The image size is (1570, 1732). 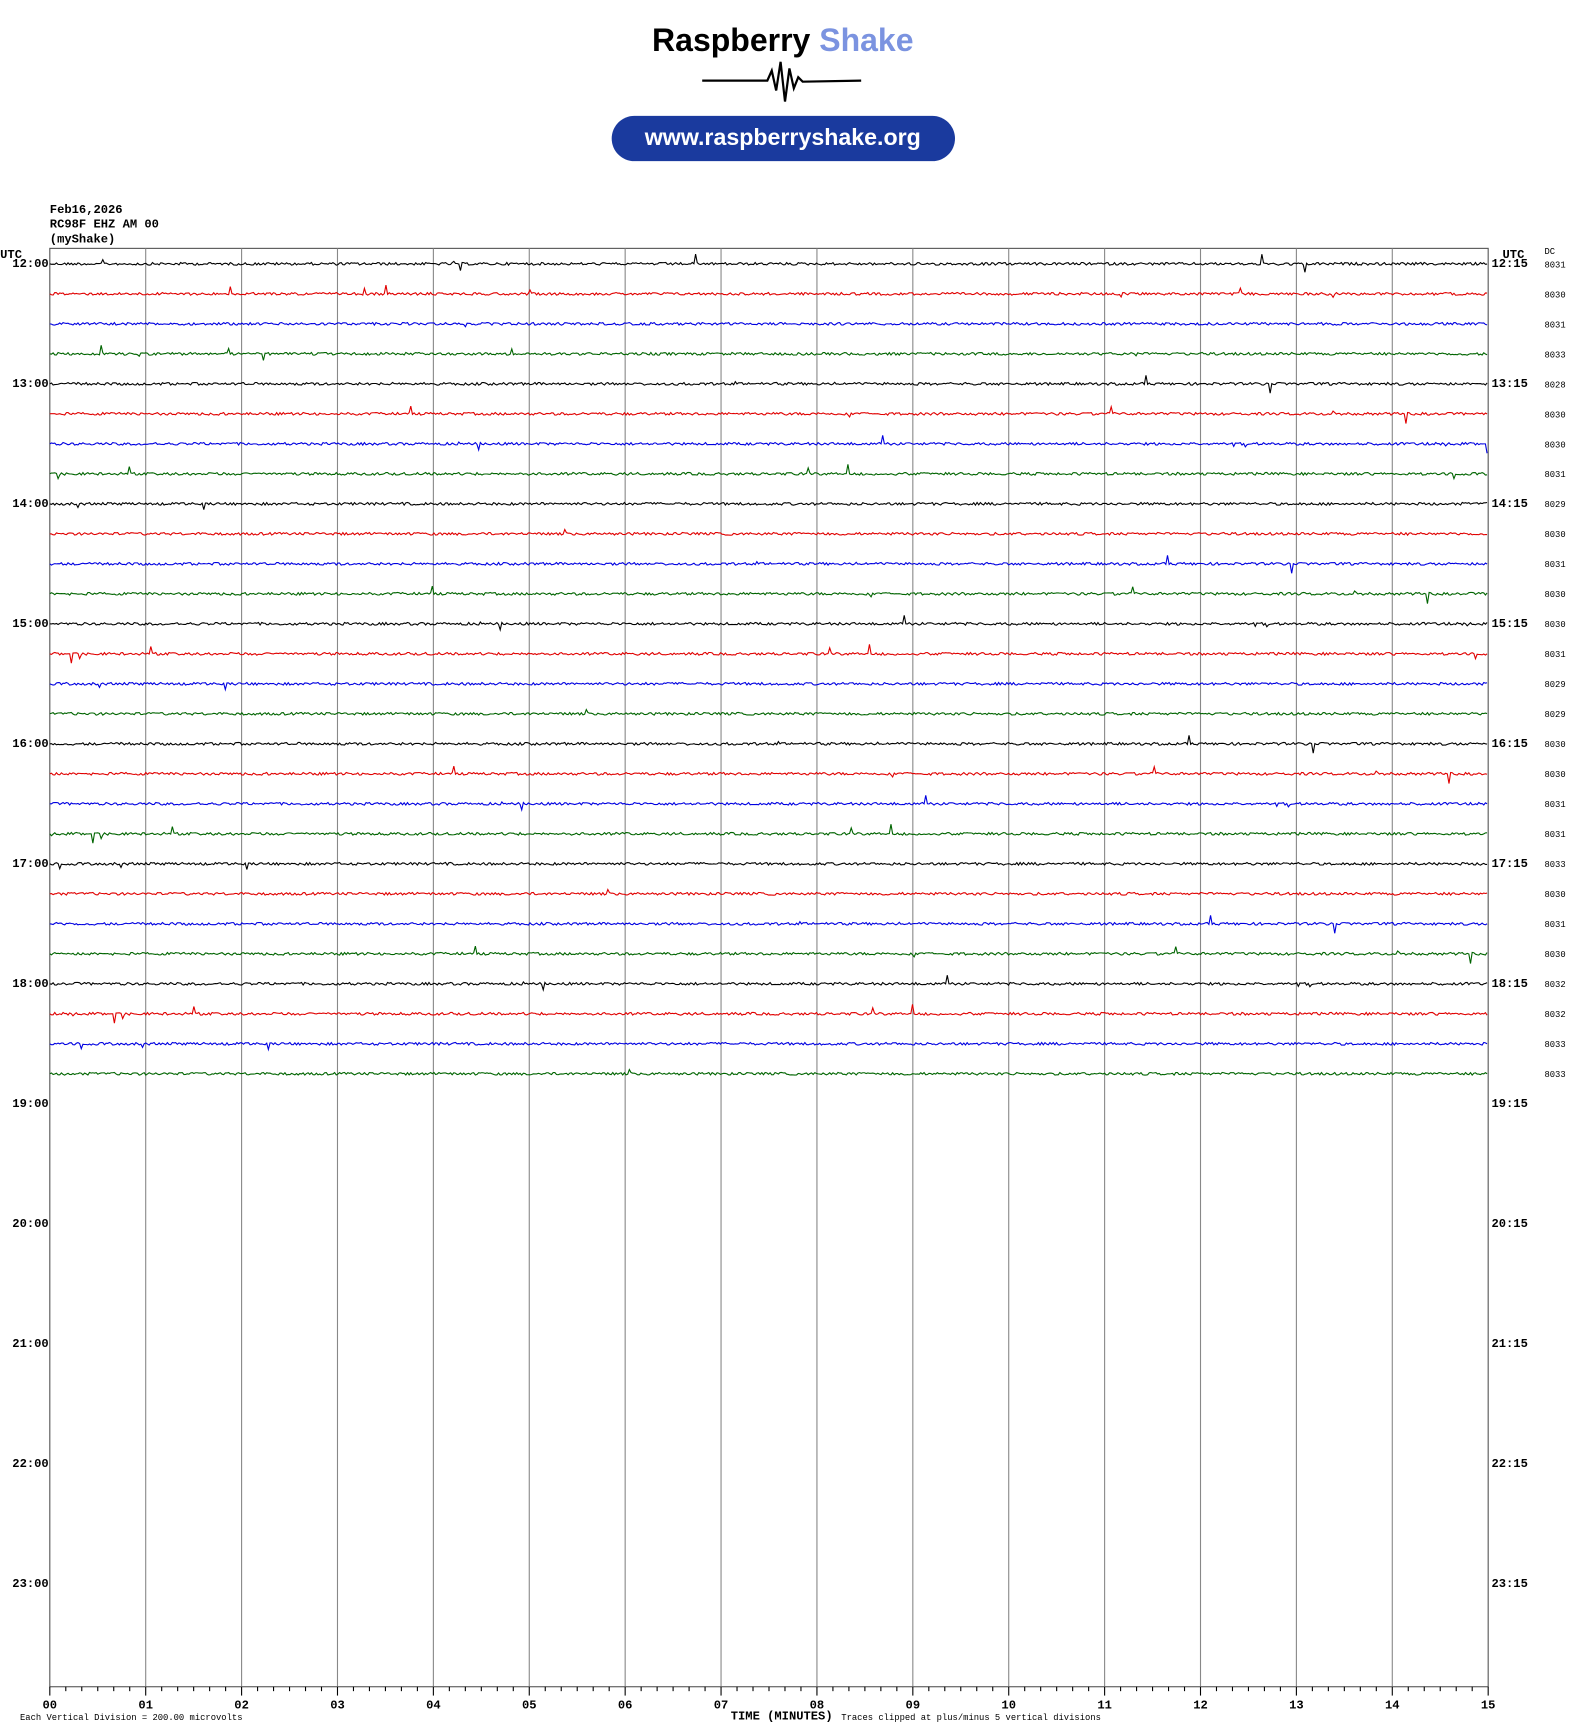 What do you see at coordinates (145, 1706) in the screenshot?
I see `x-tick-label: 01` at bounding box center [145, 1706].